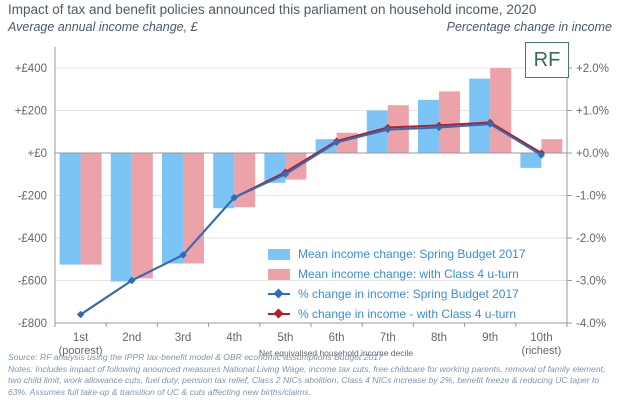 Image resolution: width=620 pixels, height=413 pixels. Describe the element at coordinates (592, 69) in the screenshot. I see `y-right-tick-label: +2.0%` at that location.